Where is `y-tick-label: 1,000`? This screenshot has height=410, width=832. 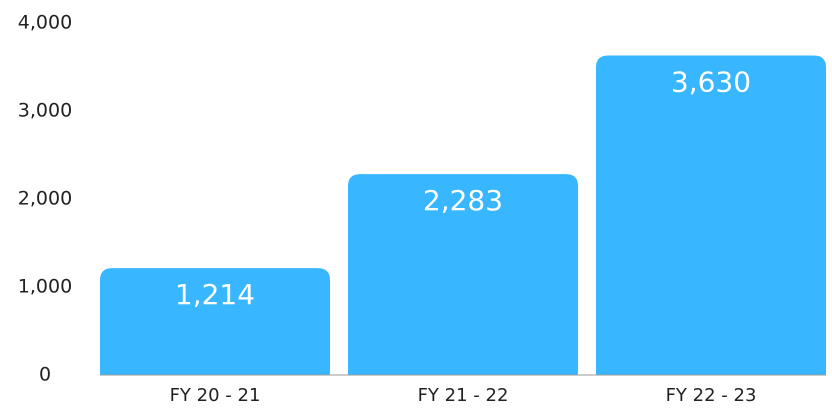 y-tick-label: 1,000 is located at coordinates (45, 287).